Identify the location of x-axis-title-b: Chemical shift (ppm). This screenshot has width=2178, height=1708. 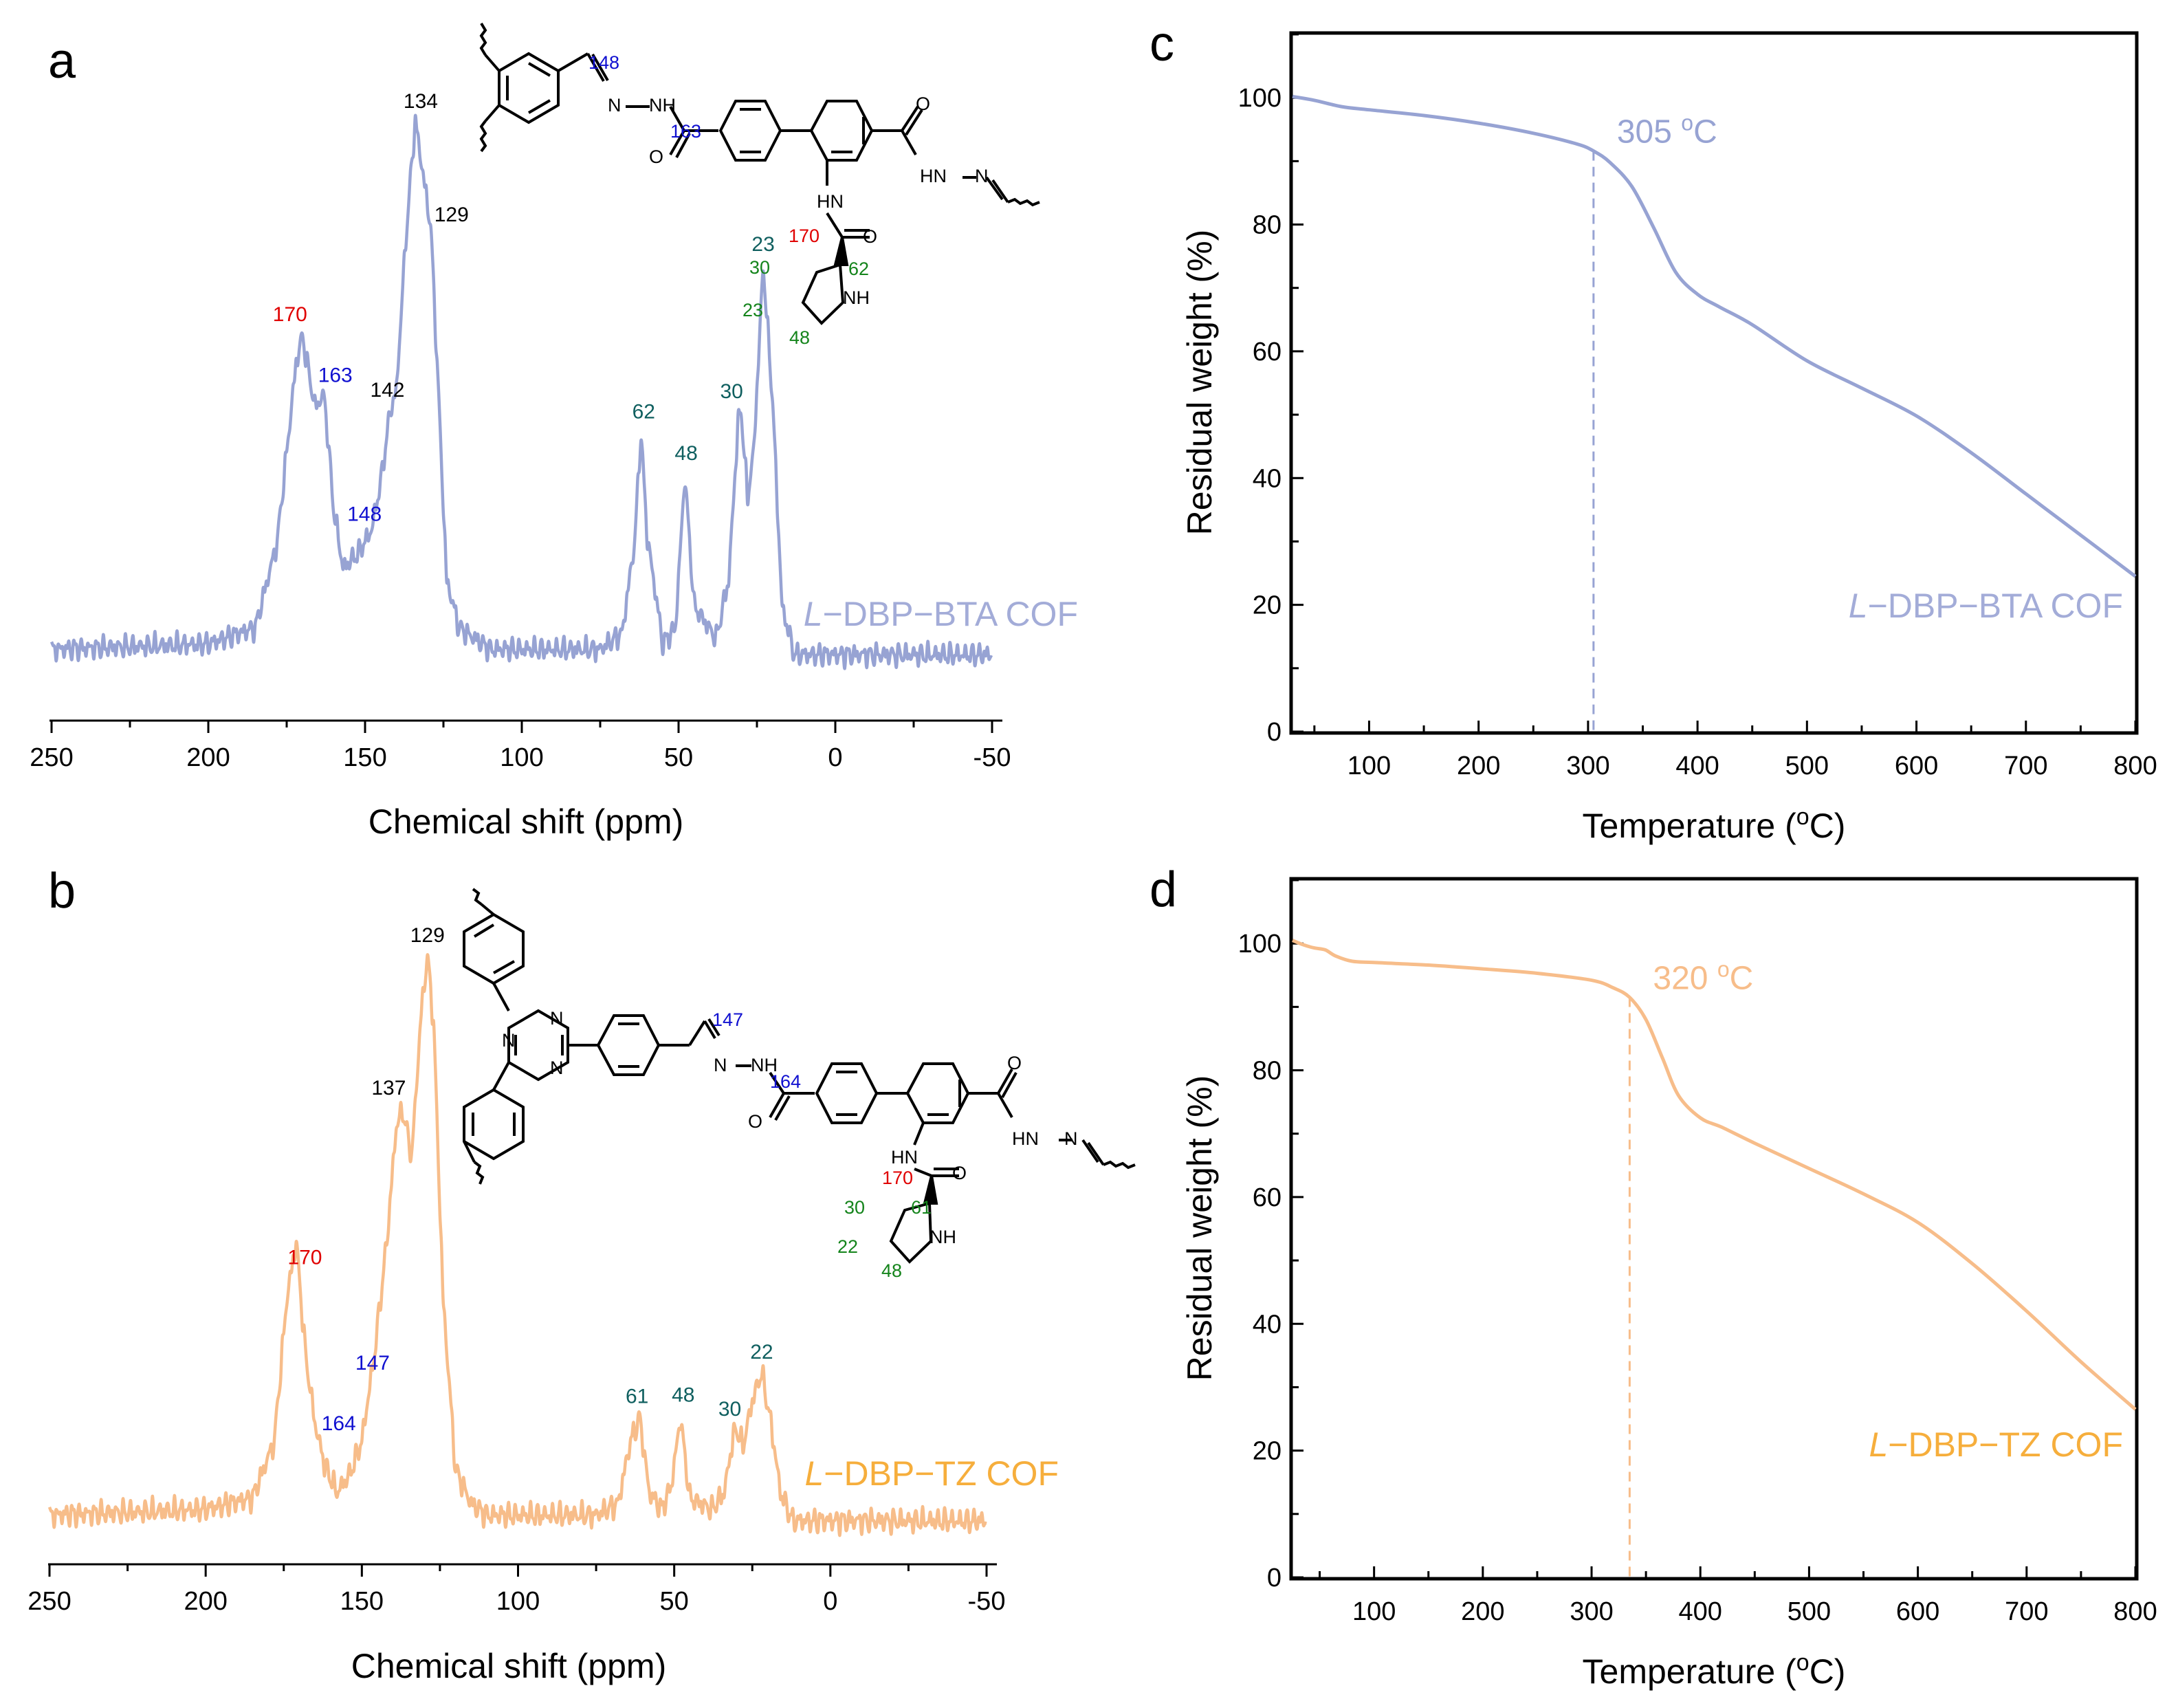
(508, 1666).